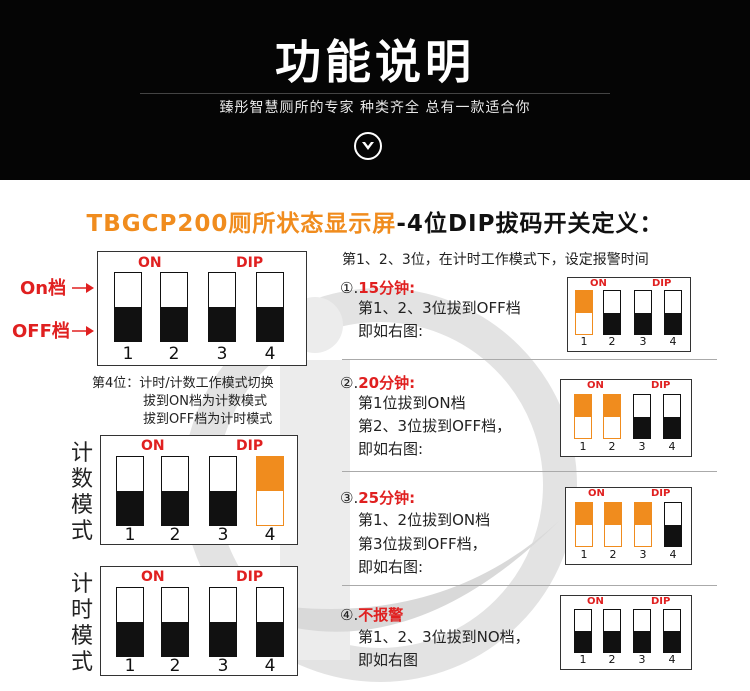 This screenshot has height=691, width=750. Describe the element at coordinates (444, 637) in the screenshot. I see `setting-text-line: 第1、2、3位拔到NO档，` at that location.